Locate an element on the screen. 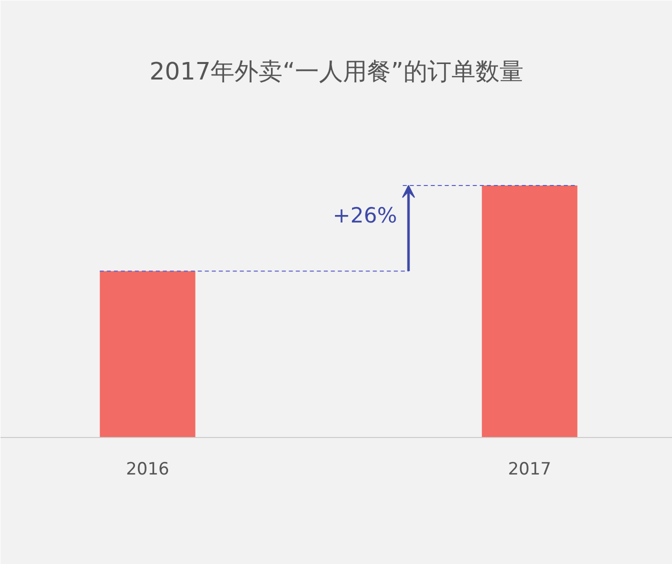 Image resolution: width=672 pixels, height=564 pixels. x-tick-label: 2016 is located at coordinates (148, 470).